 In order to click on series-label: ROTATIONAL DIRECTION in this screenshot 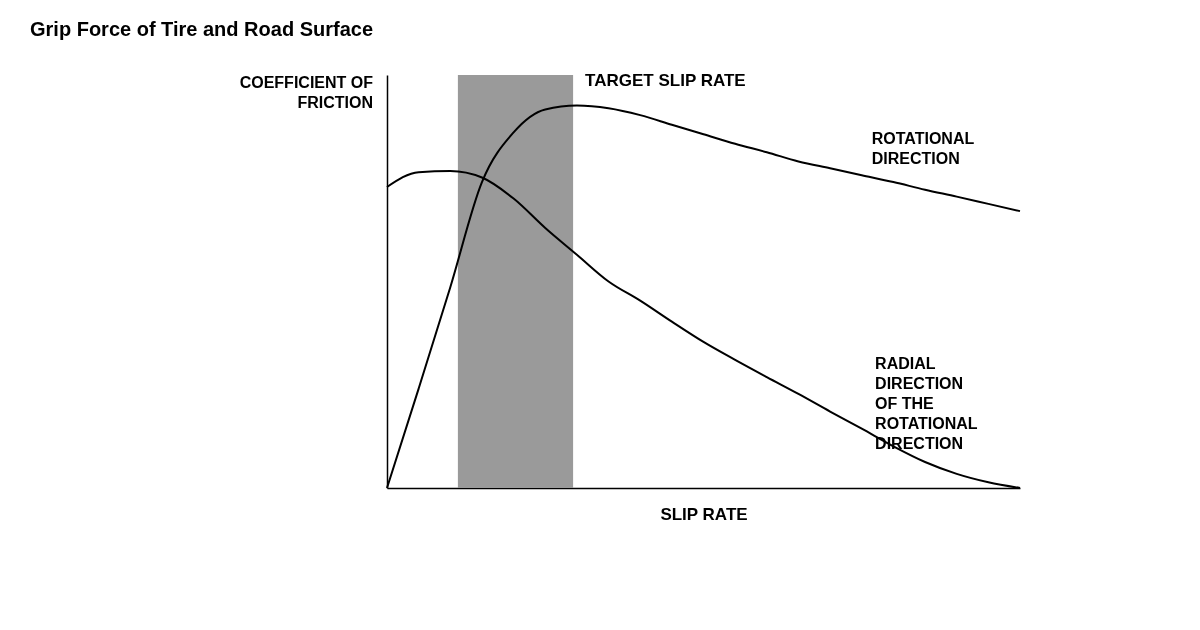, I will do `click(923, 149)`.